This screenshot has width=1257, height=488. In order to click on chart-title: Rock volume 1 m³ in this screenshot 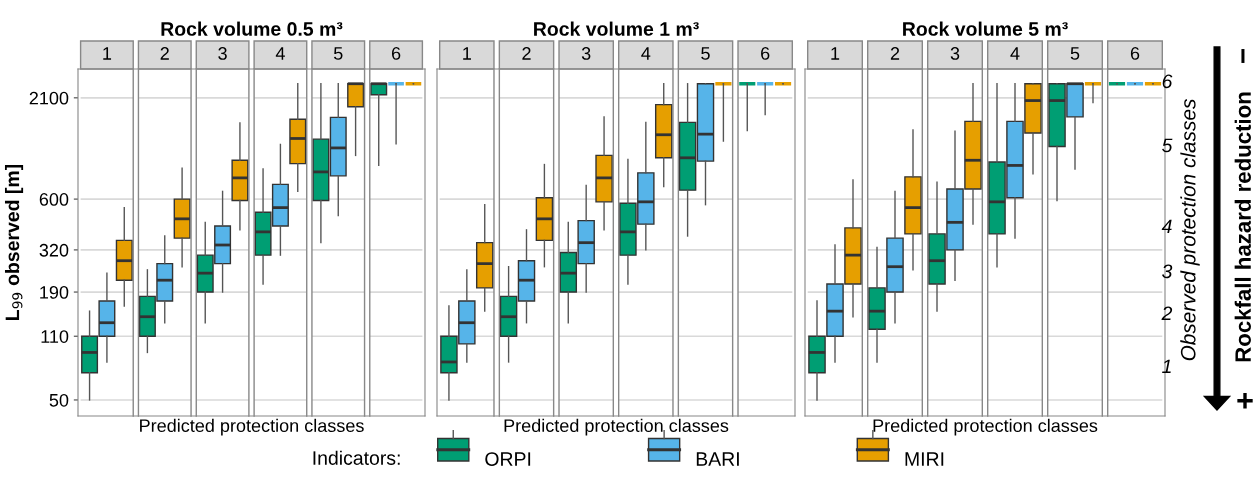, I will do `click(616, 28)`.